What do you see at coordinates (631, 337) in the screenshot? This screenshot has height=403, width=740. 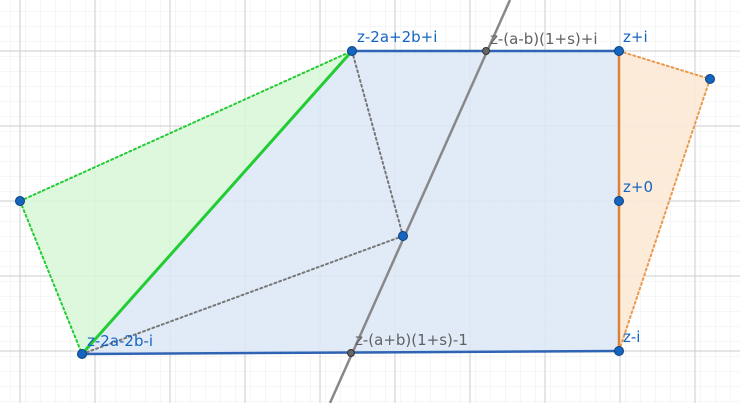 I see `label-bottom-right-vertex: z-i` at bounding box center [631, 337].